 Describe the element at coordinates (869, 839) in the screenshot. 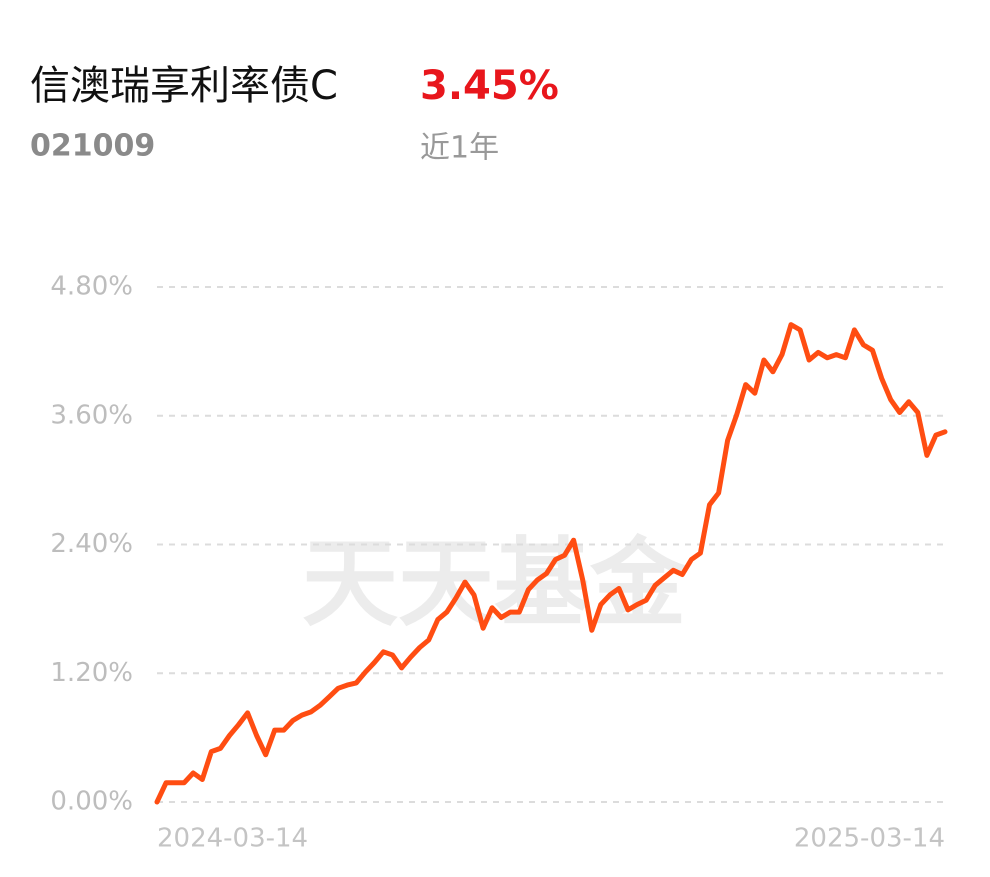

I see `x-tick-label: 2025-03-14` at that location.